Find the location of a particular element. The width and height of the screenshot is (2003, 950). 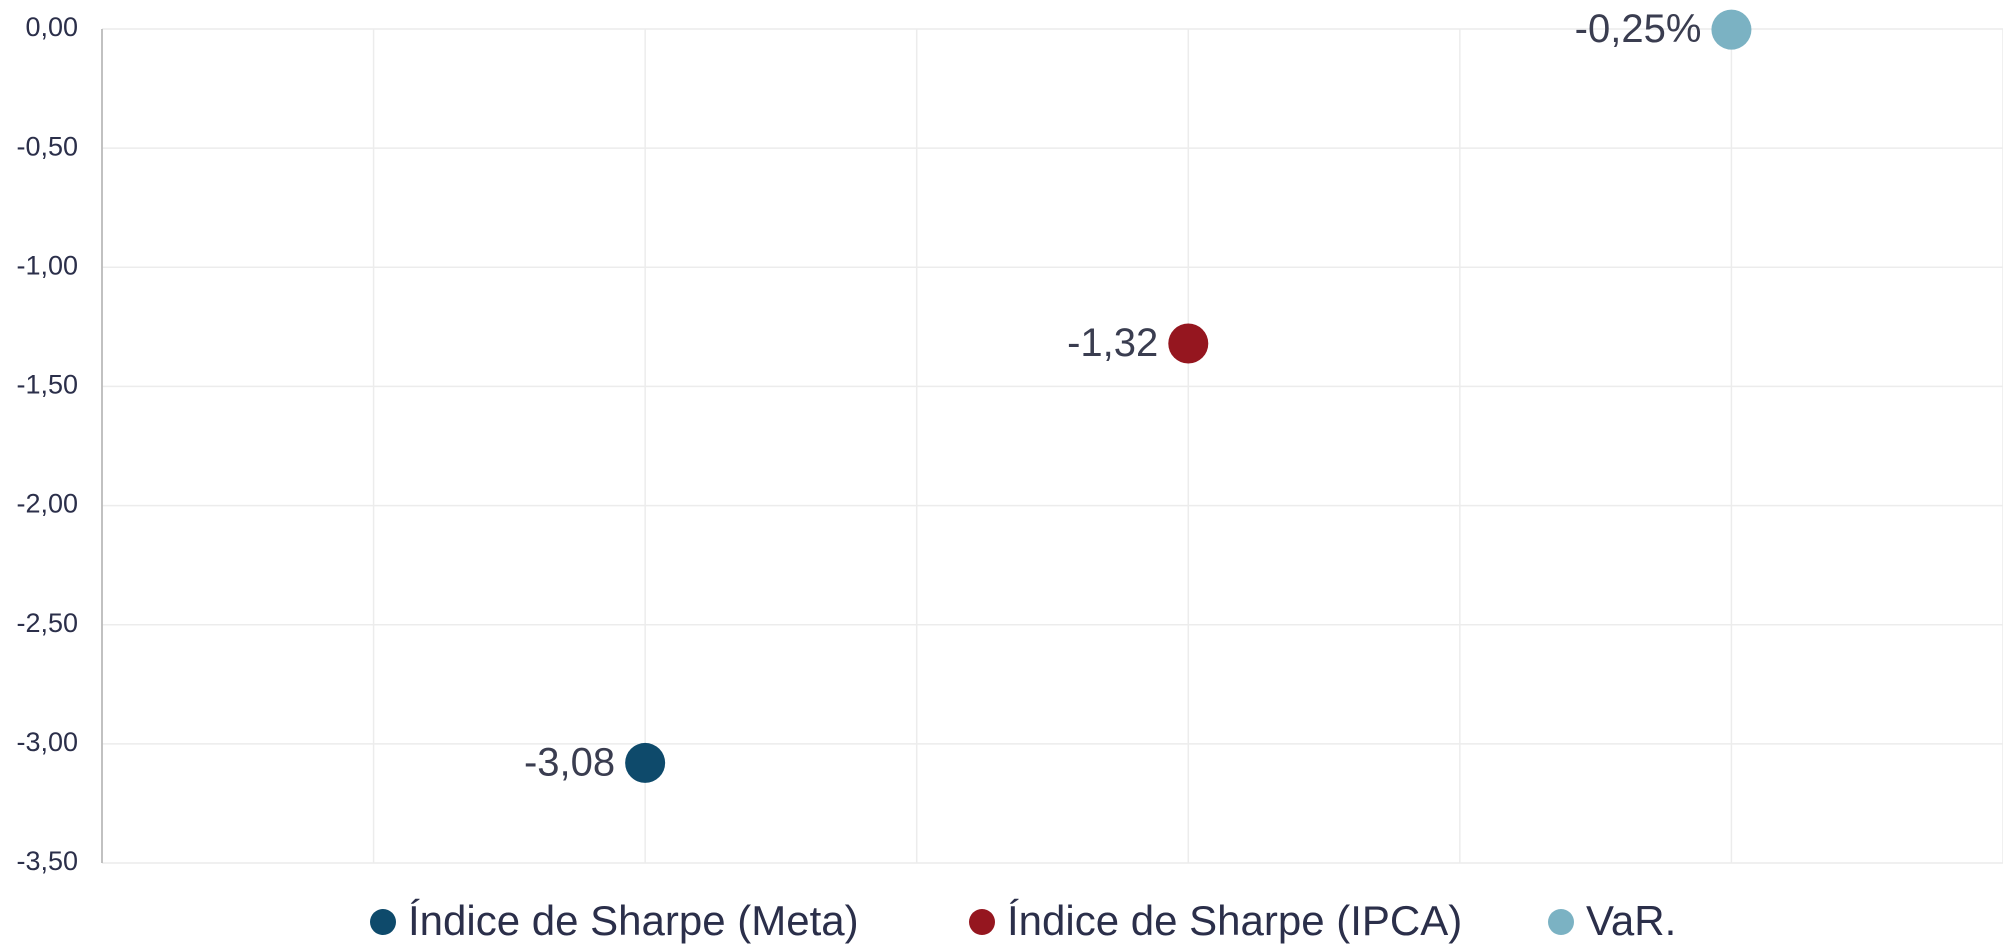

y-tick-label: -1,00 is located at coordinates (47, 265).